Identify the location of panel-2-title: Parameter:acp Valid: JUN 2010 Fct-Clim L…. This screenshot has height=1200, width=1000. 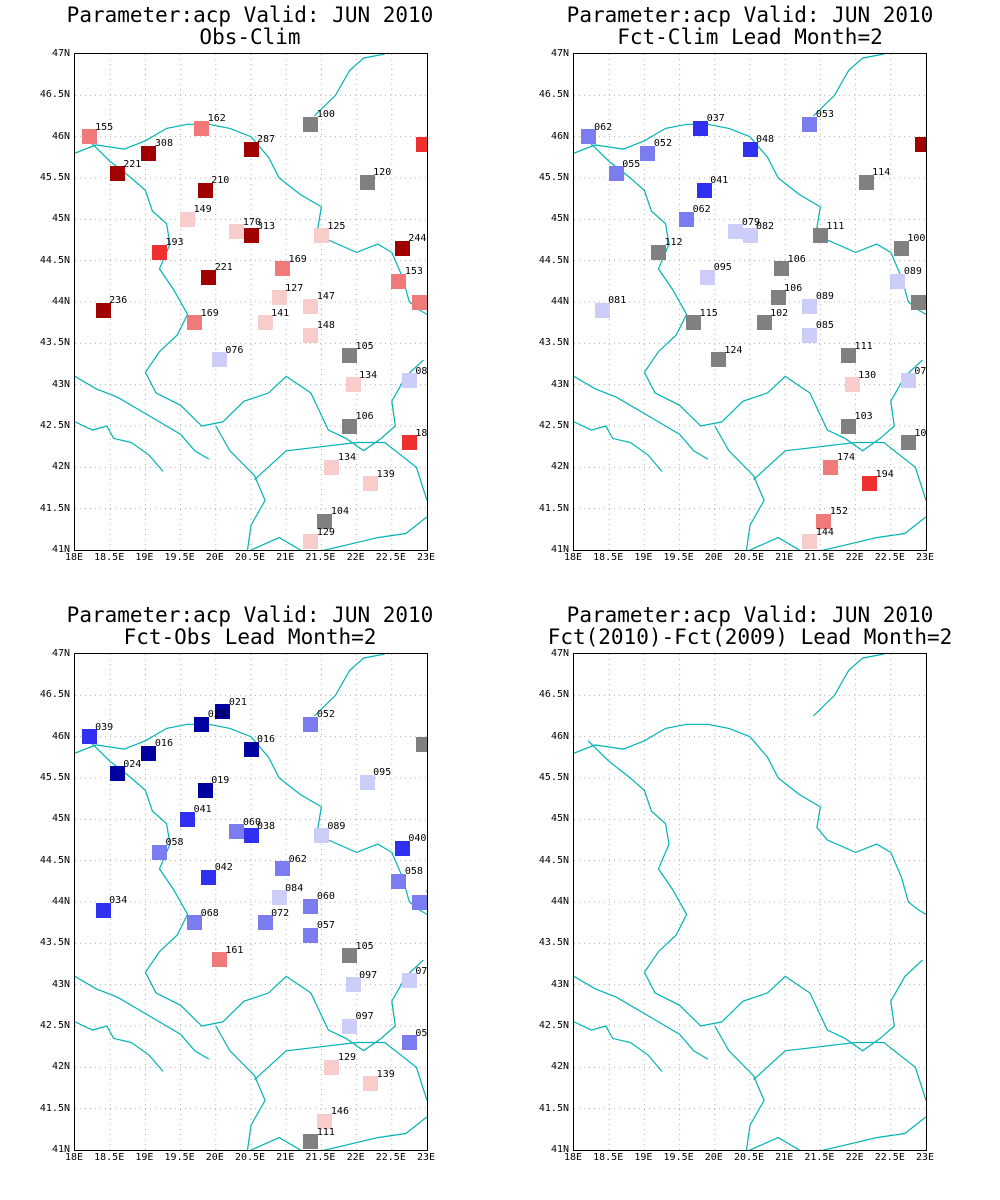
(750, 26).